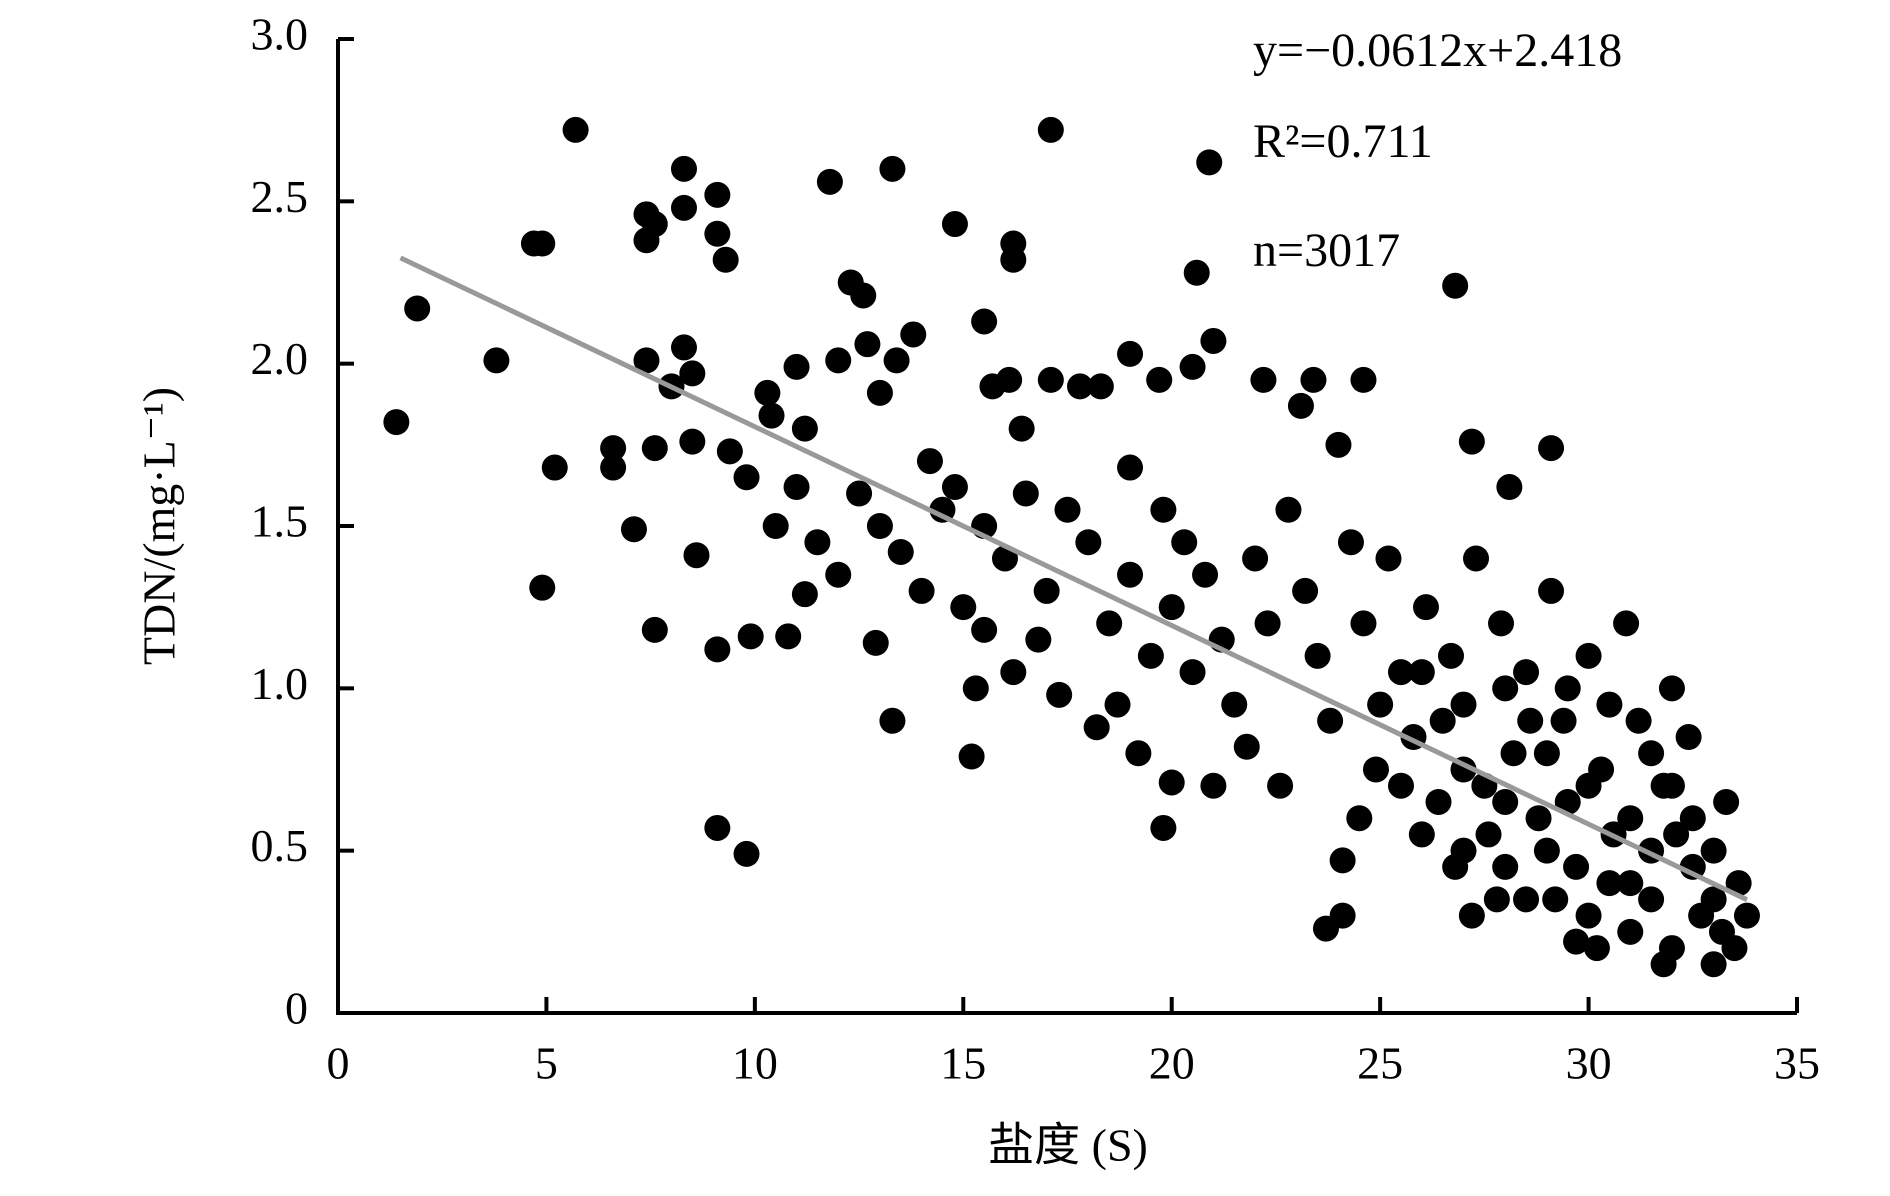  Describe the element at coordinates (159, 526) in the screenshot. I see `y-axis-label: TDN/(mg·L⁻¹)` at that location.